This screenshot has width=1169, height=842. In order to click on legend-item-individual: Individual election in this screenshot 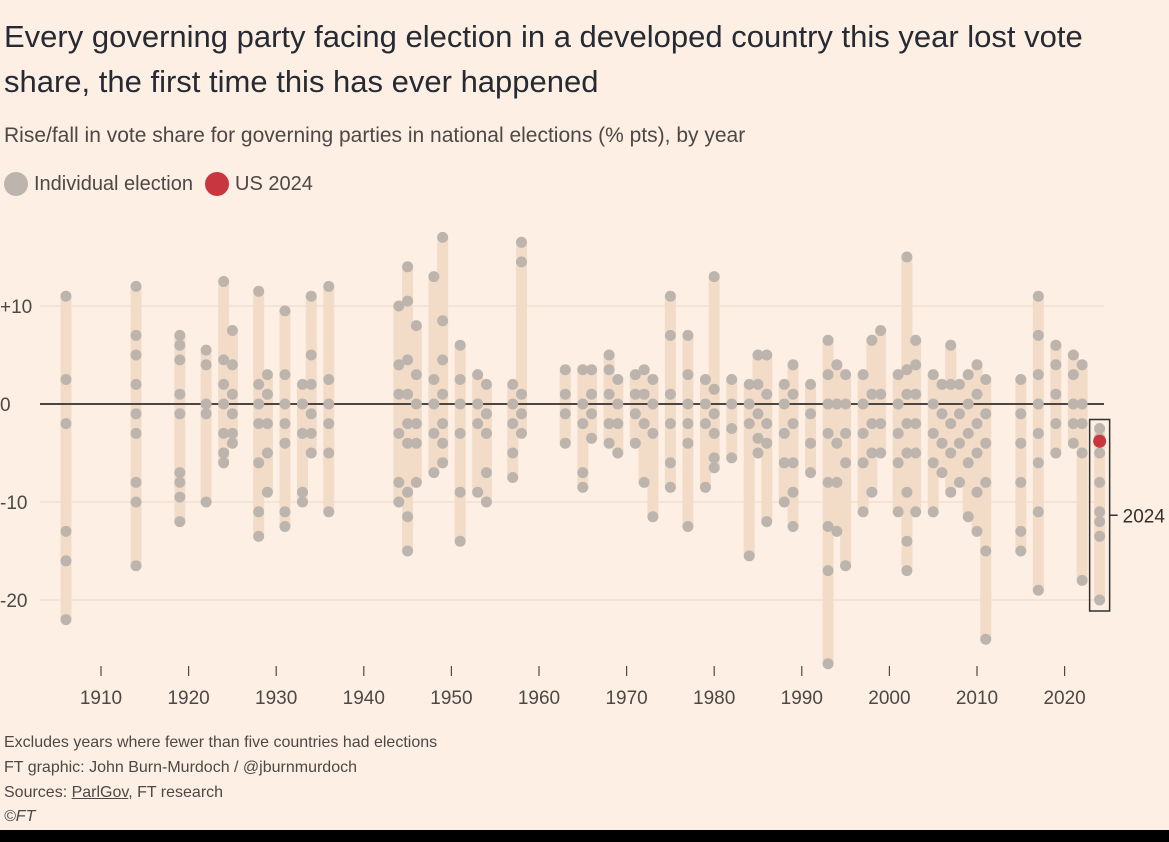, I will do `click(98, 184)`.